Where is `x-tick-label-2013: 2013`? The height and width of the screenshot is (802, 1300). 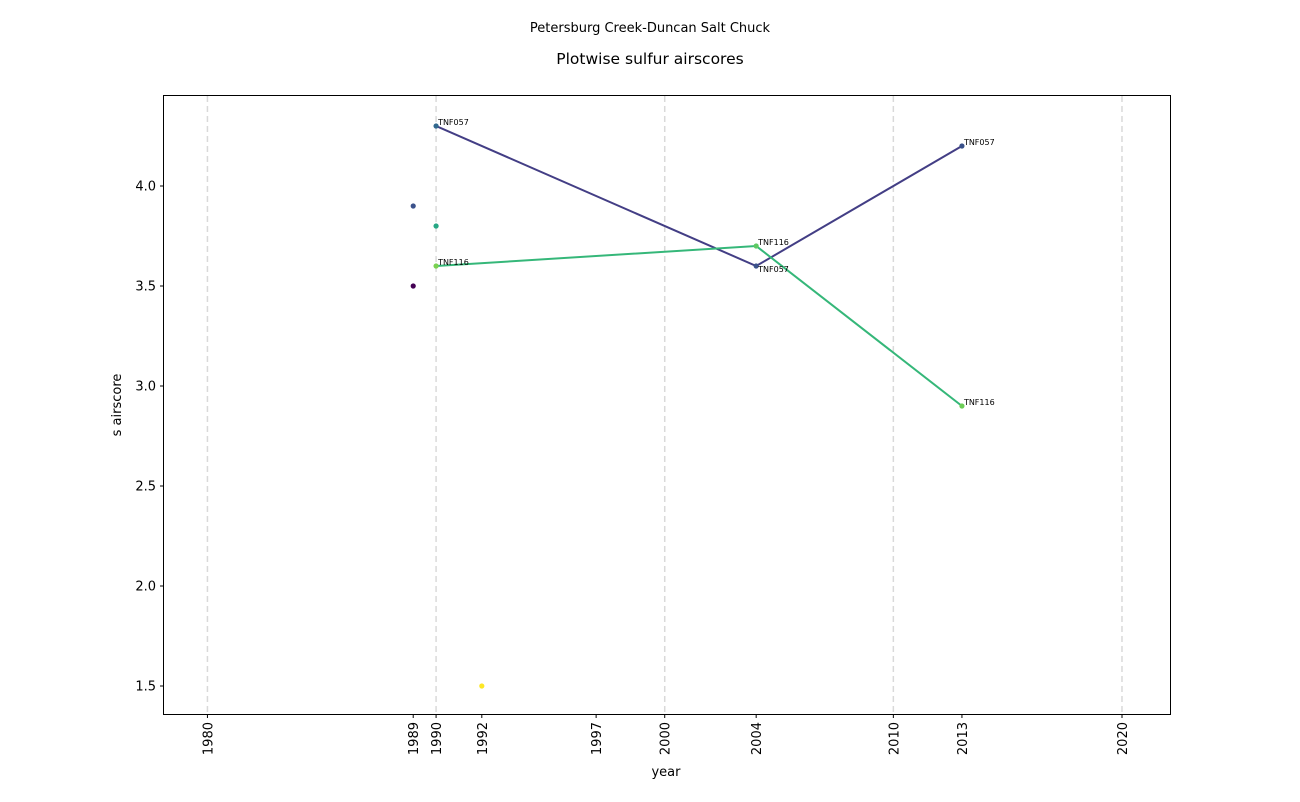 x-tick-label-2013: 2013 is located at coordinates (963, 738).